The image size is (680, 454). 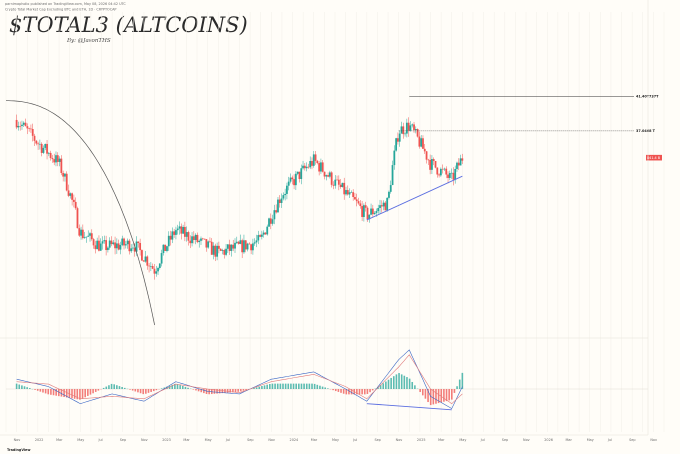 I want to click on current-price-tag, so click(x=654, y=157).